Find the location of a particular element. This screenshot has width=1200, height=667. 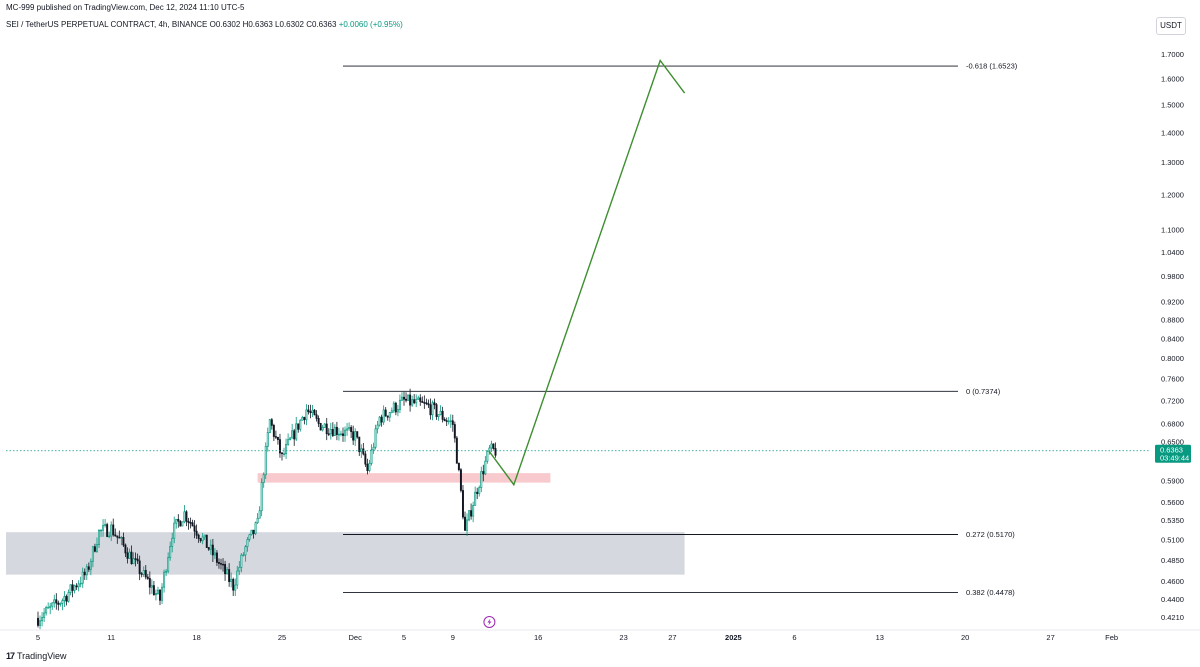

x-axis-tick-label: 13 is located at coordinates (880, 637).